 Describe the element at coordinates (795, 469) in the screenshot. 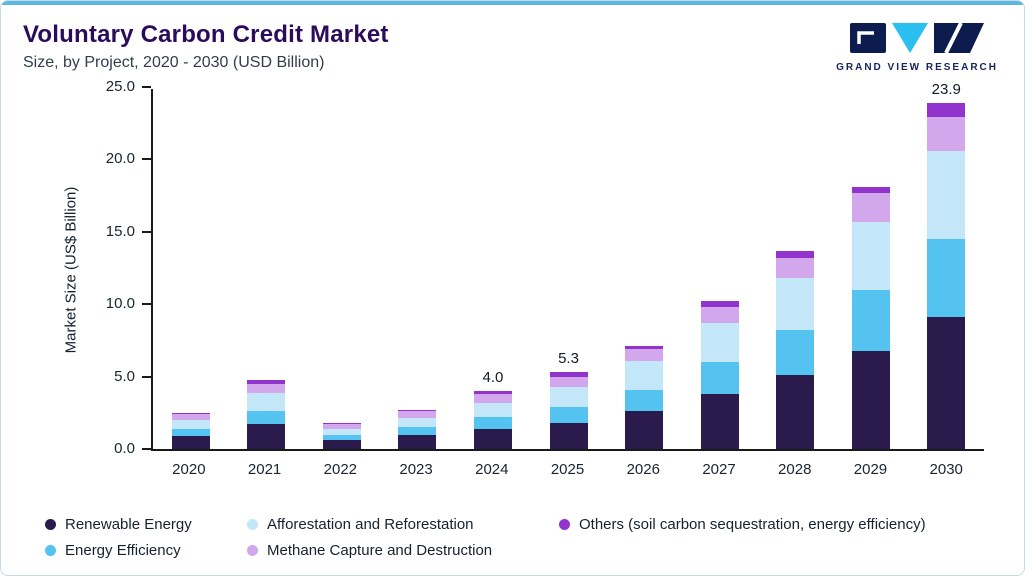

I see `x-axis-label: 2028` at that location.